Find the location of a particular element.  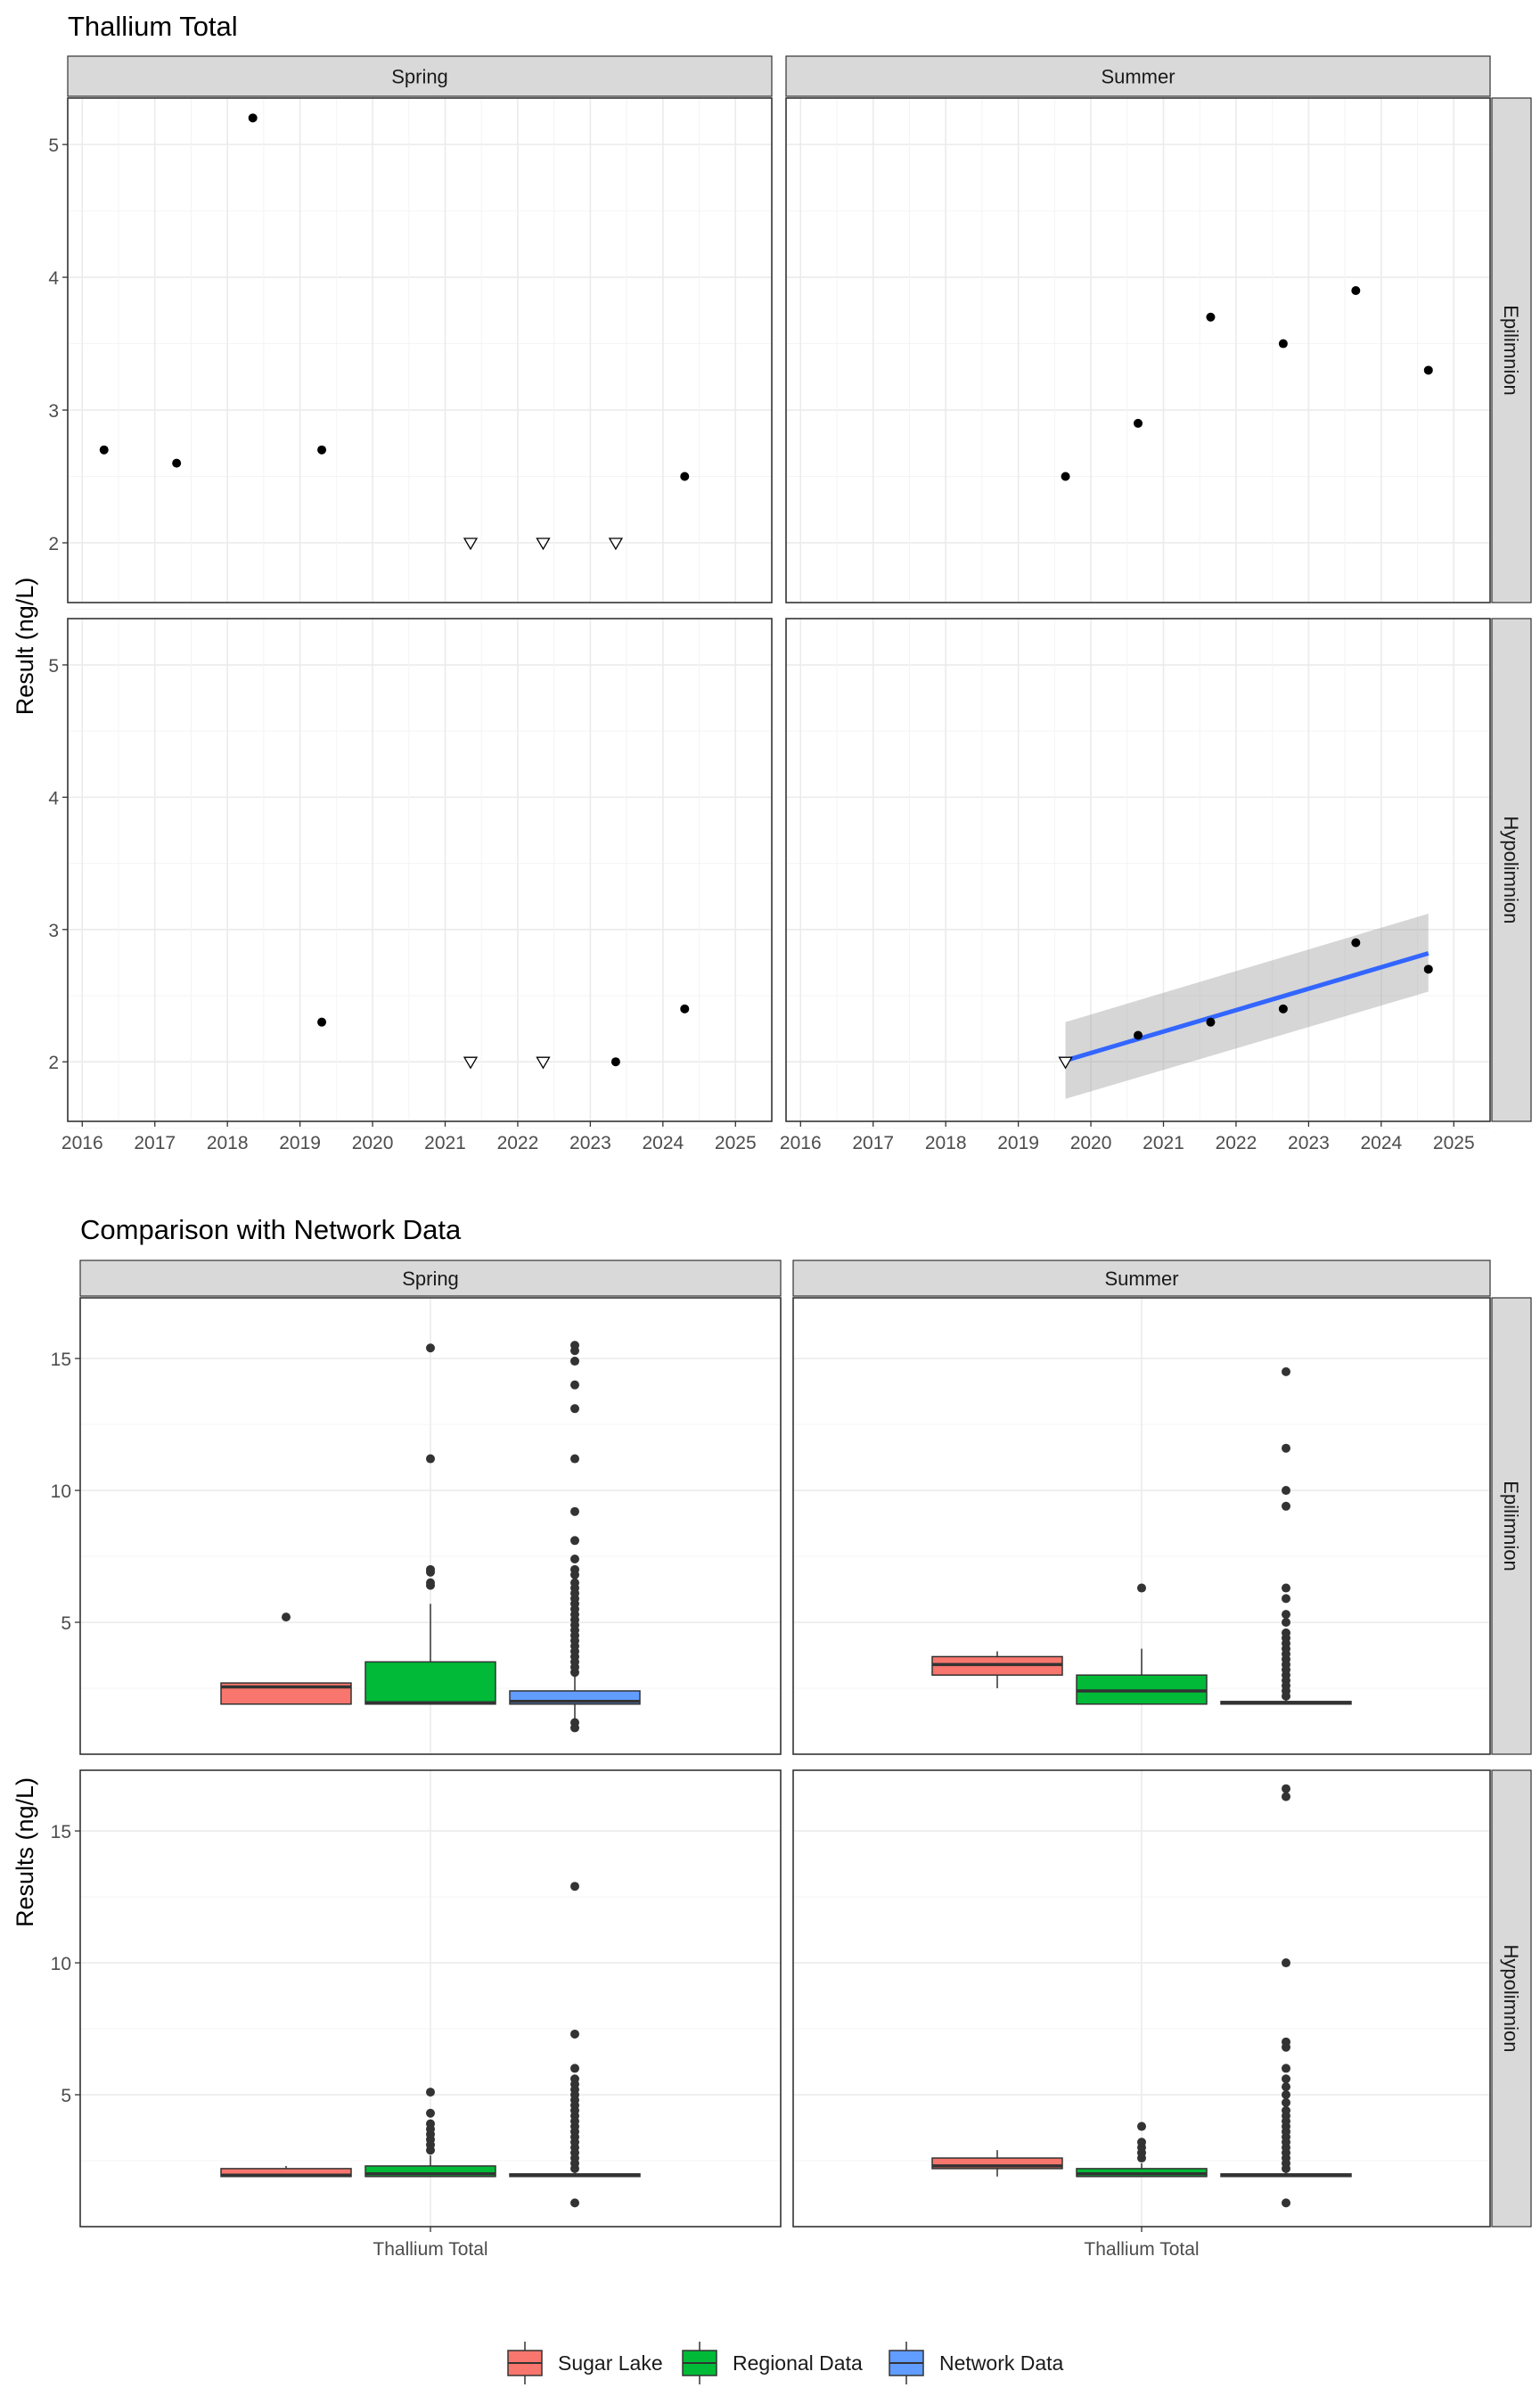

facet-strip-summer is located at coordinates (1141, 1278).